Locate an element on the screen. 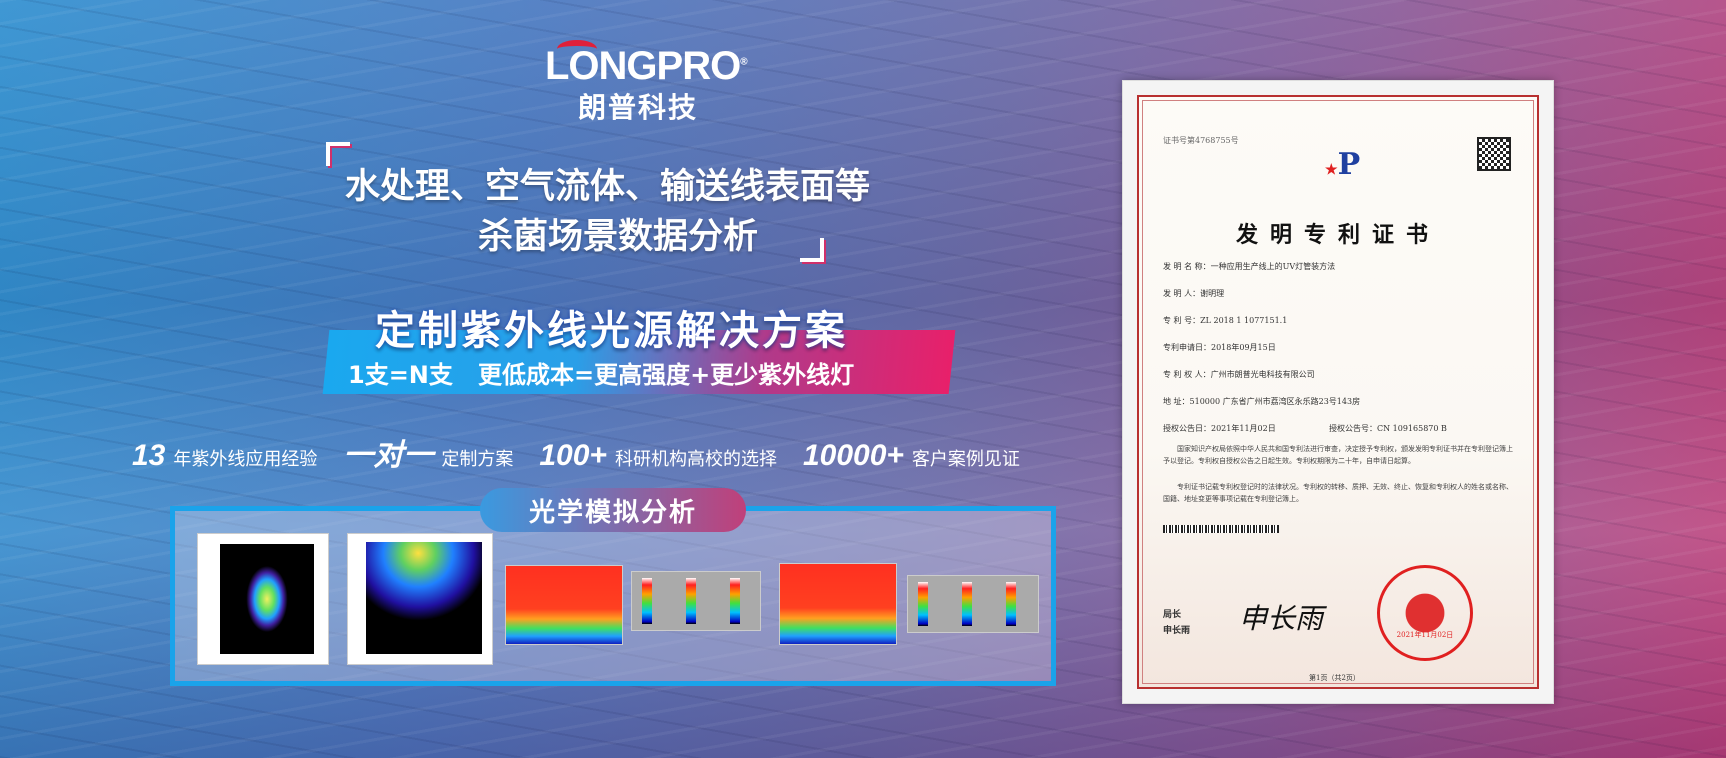  qr-code is located at coordinates (1494, 154).